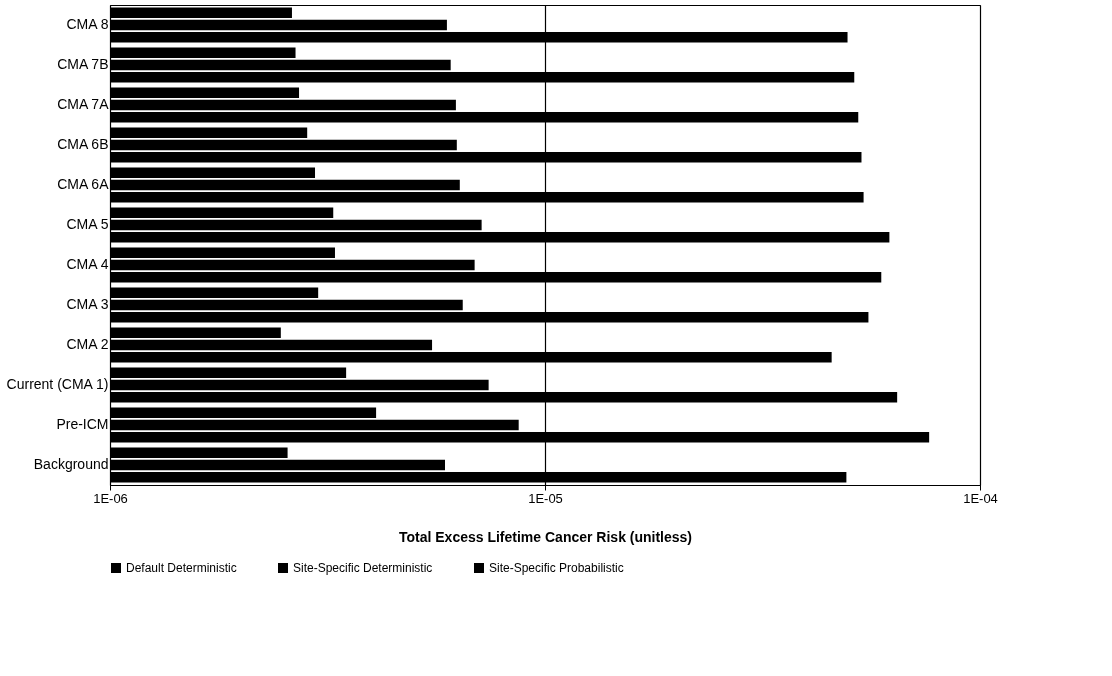 This screenshot has height=676, width=1112. I want to click on y-tick-label: Current (CMA 1), so click(57, 384).